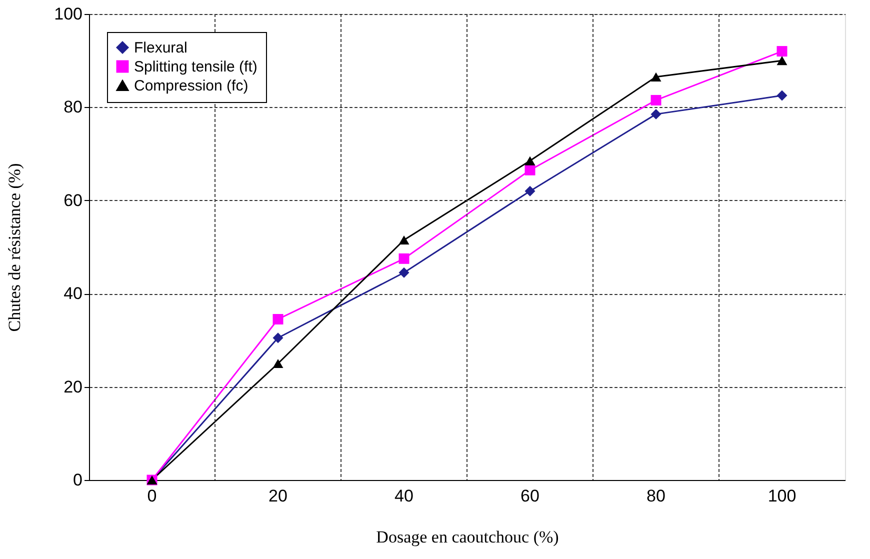  I want to click on legend-label: Compression (fc), so click(191, 86).